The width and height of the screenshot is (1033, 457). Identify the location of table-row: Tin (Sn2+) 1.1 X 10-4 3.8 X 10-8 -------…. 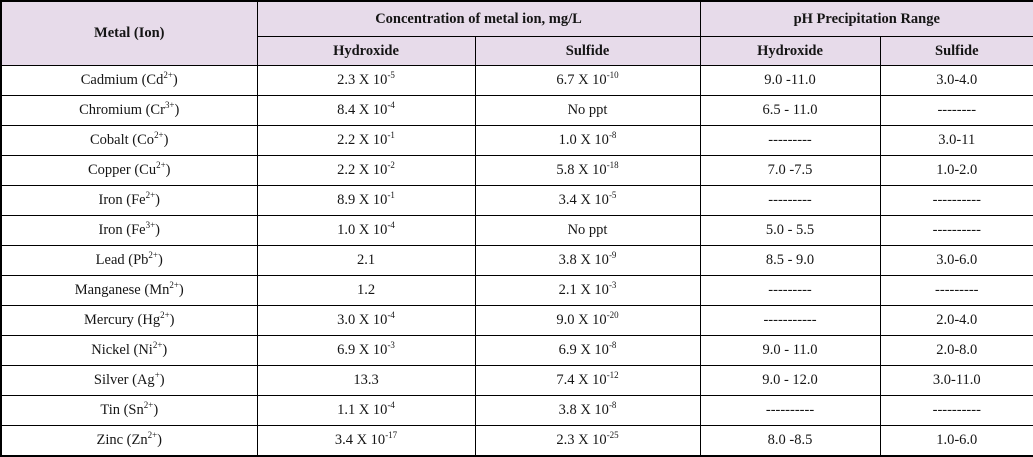
(516, 410).